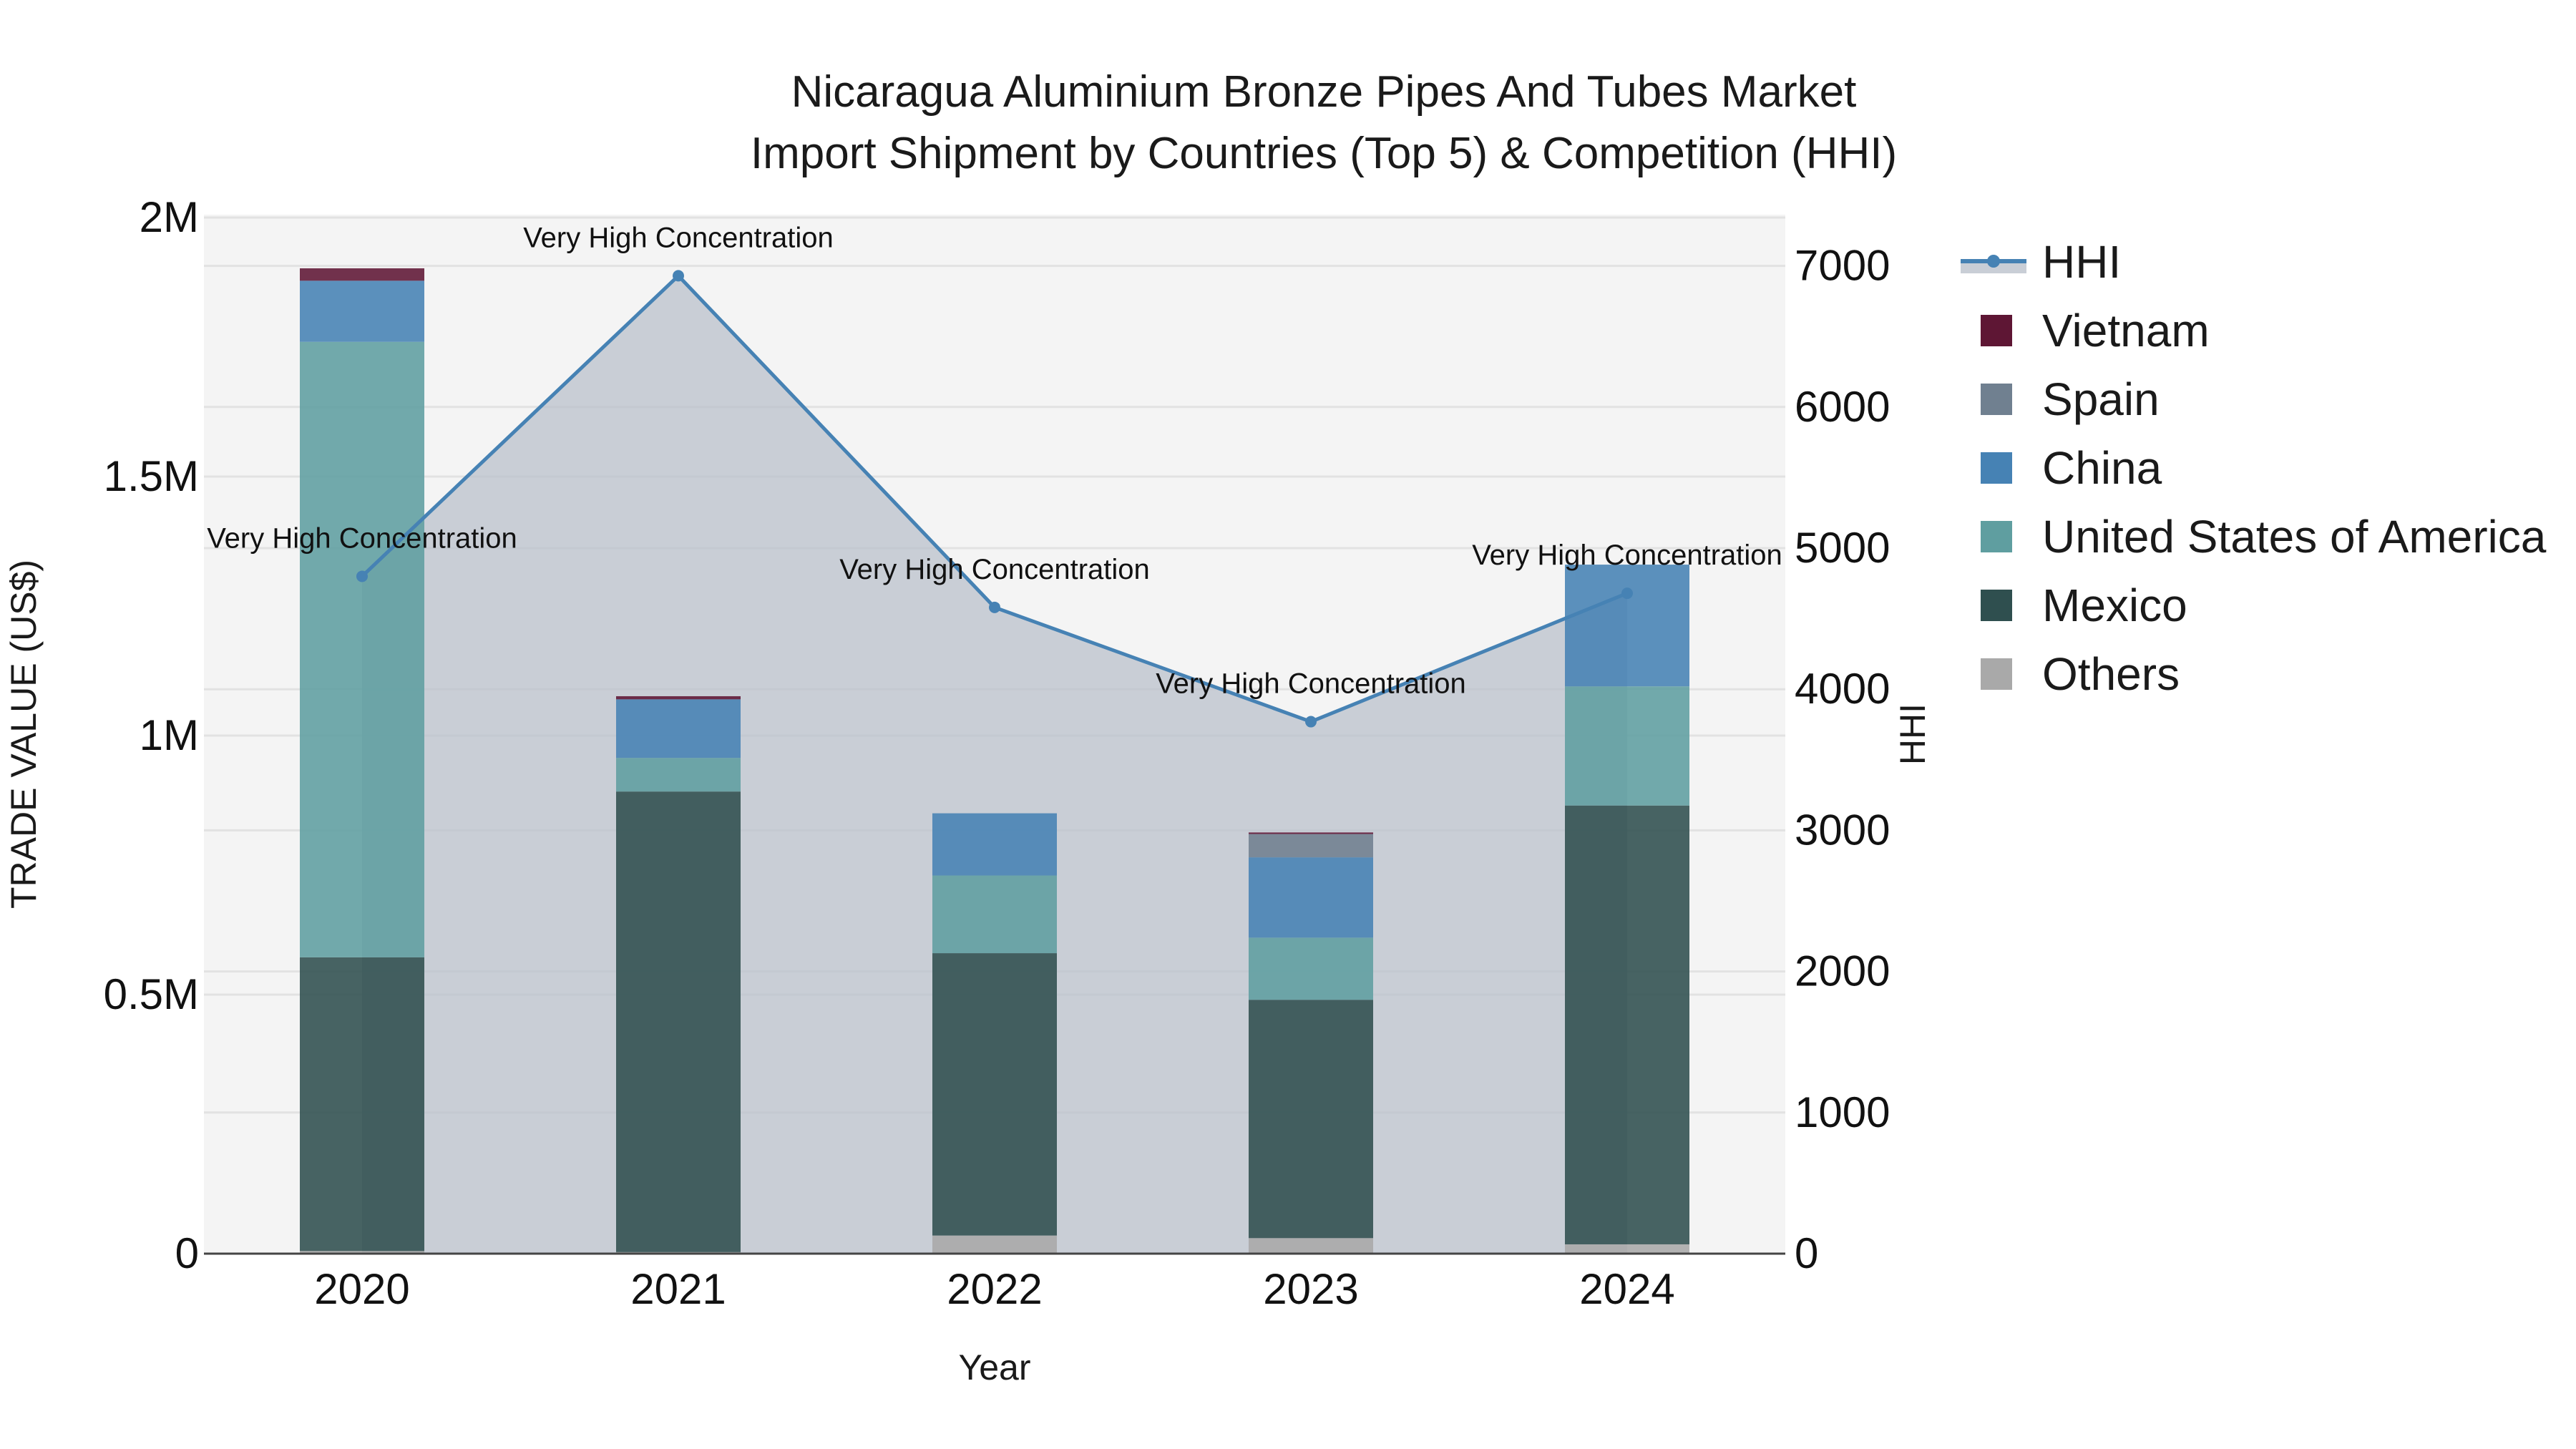 This screenshot has width=2576, height=1449. I want to click on legend-item-china: China, so click(2253, 468).